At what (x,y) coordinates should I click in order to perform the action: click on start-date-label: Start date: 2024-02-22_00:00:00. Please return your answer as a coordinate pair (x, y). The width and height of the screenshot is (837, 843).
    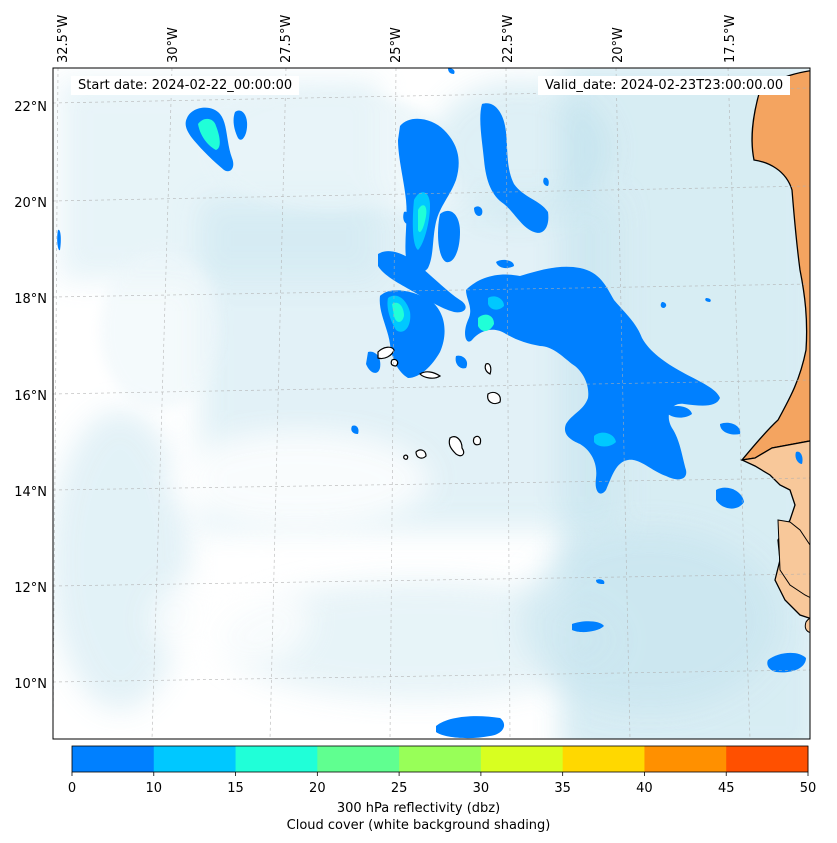
    Looking at the image, I should click on (185, 85).